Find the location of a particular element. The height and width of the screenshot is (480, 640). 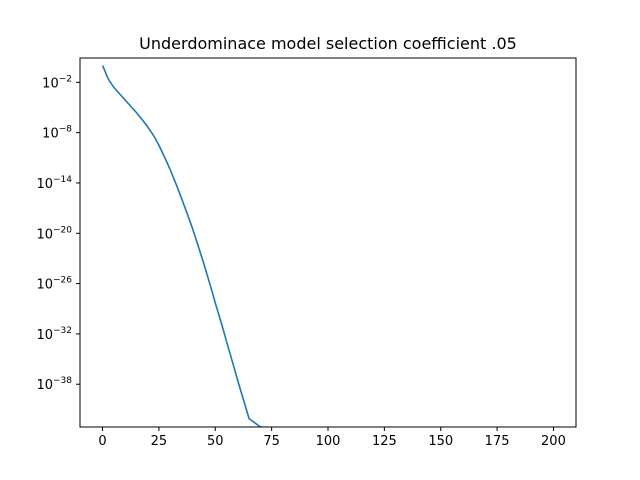

y-tick-label: 10⁻² is located at coordinates (57, 82).